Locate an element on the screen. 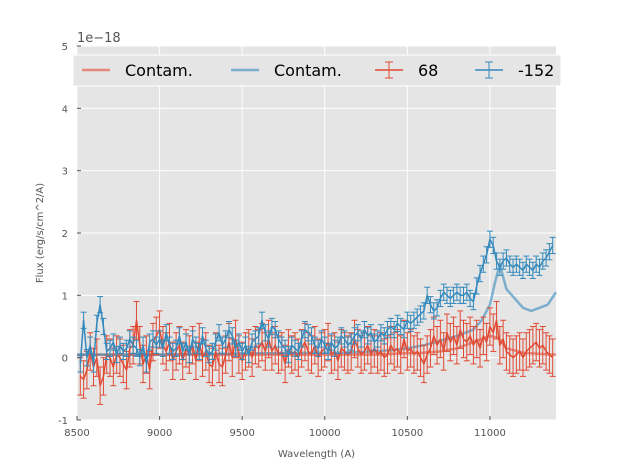 The width and height of the screenshot is (617, 467). y-tick-label: -1 is located at coordinates (63, 421).